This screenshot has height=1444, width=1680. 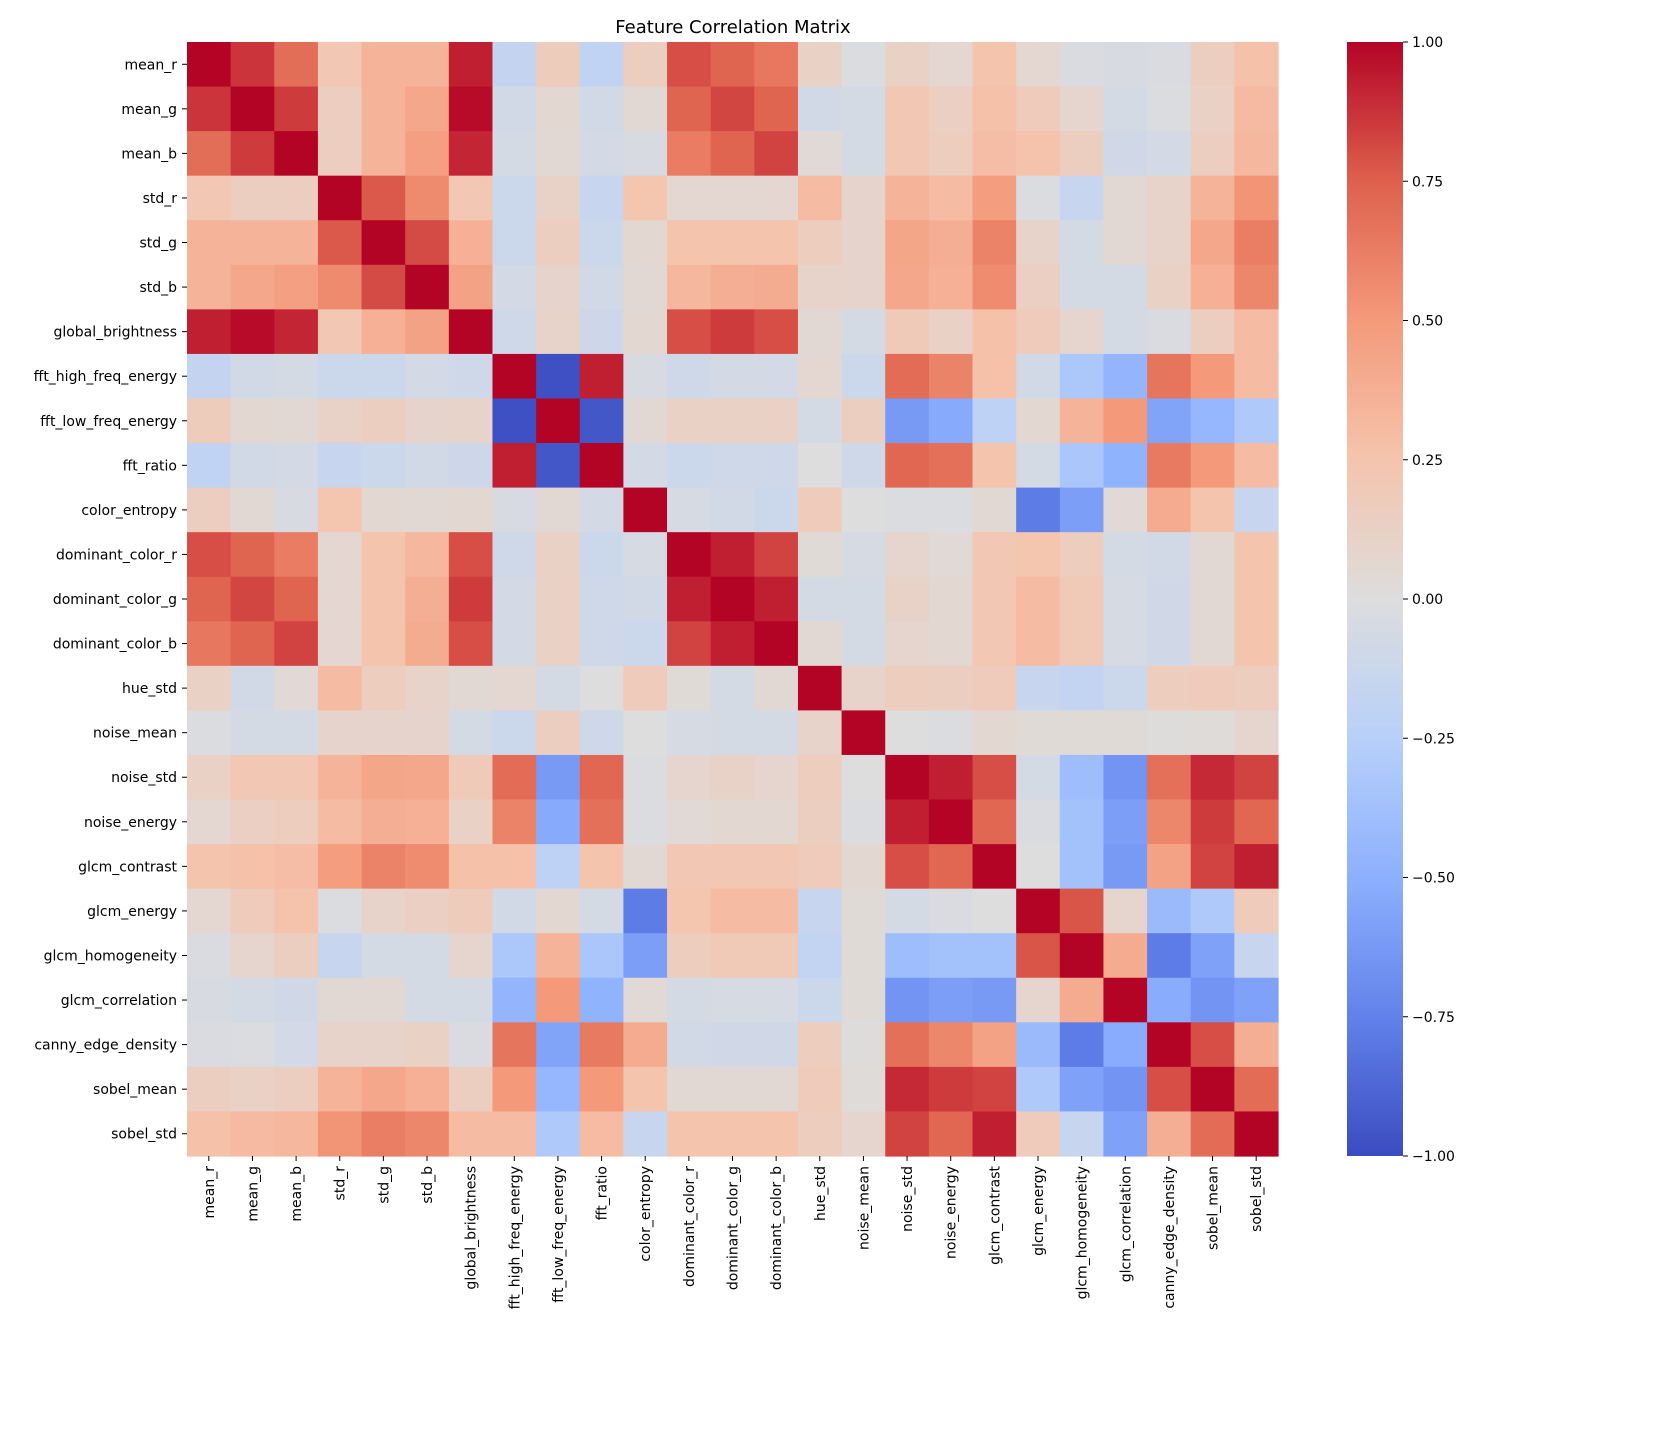 What do you see at coordinates (1427, 43) in the screenshot?
I see `colorbar-tick-label: 1.00` at bounding box center [1427, 43].